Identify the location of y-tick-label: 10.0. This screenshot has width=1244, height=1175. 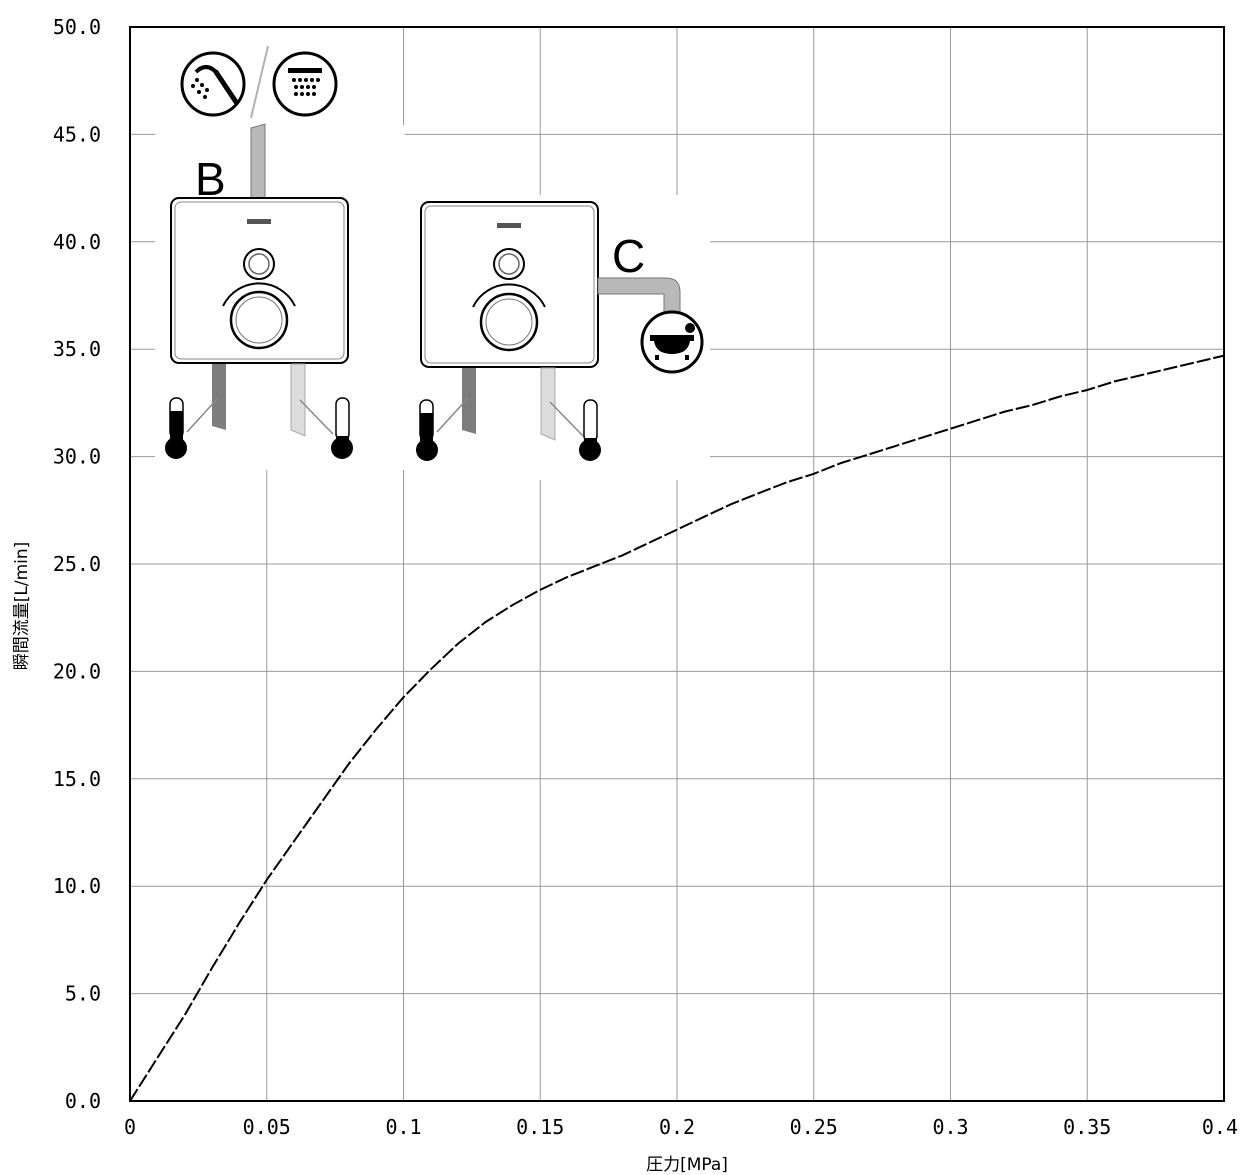
(77, 886).